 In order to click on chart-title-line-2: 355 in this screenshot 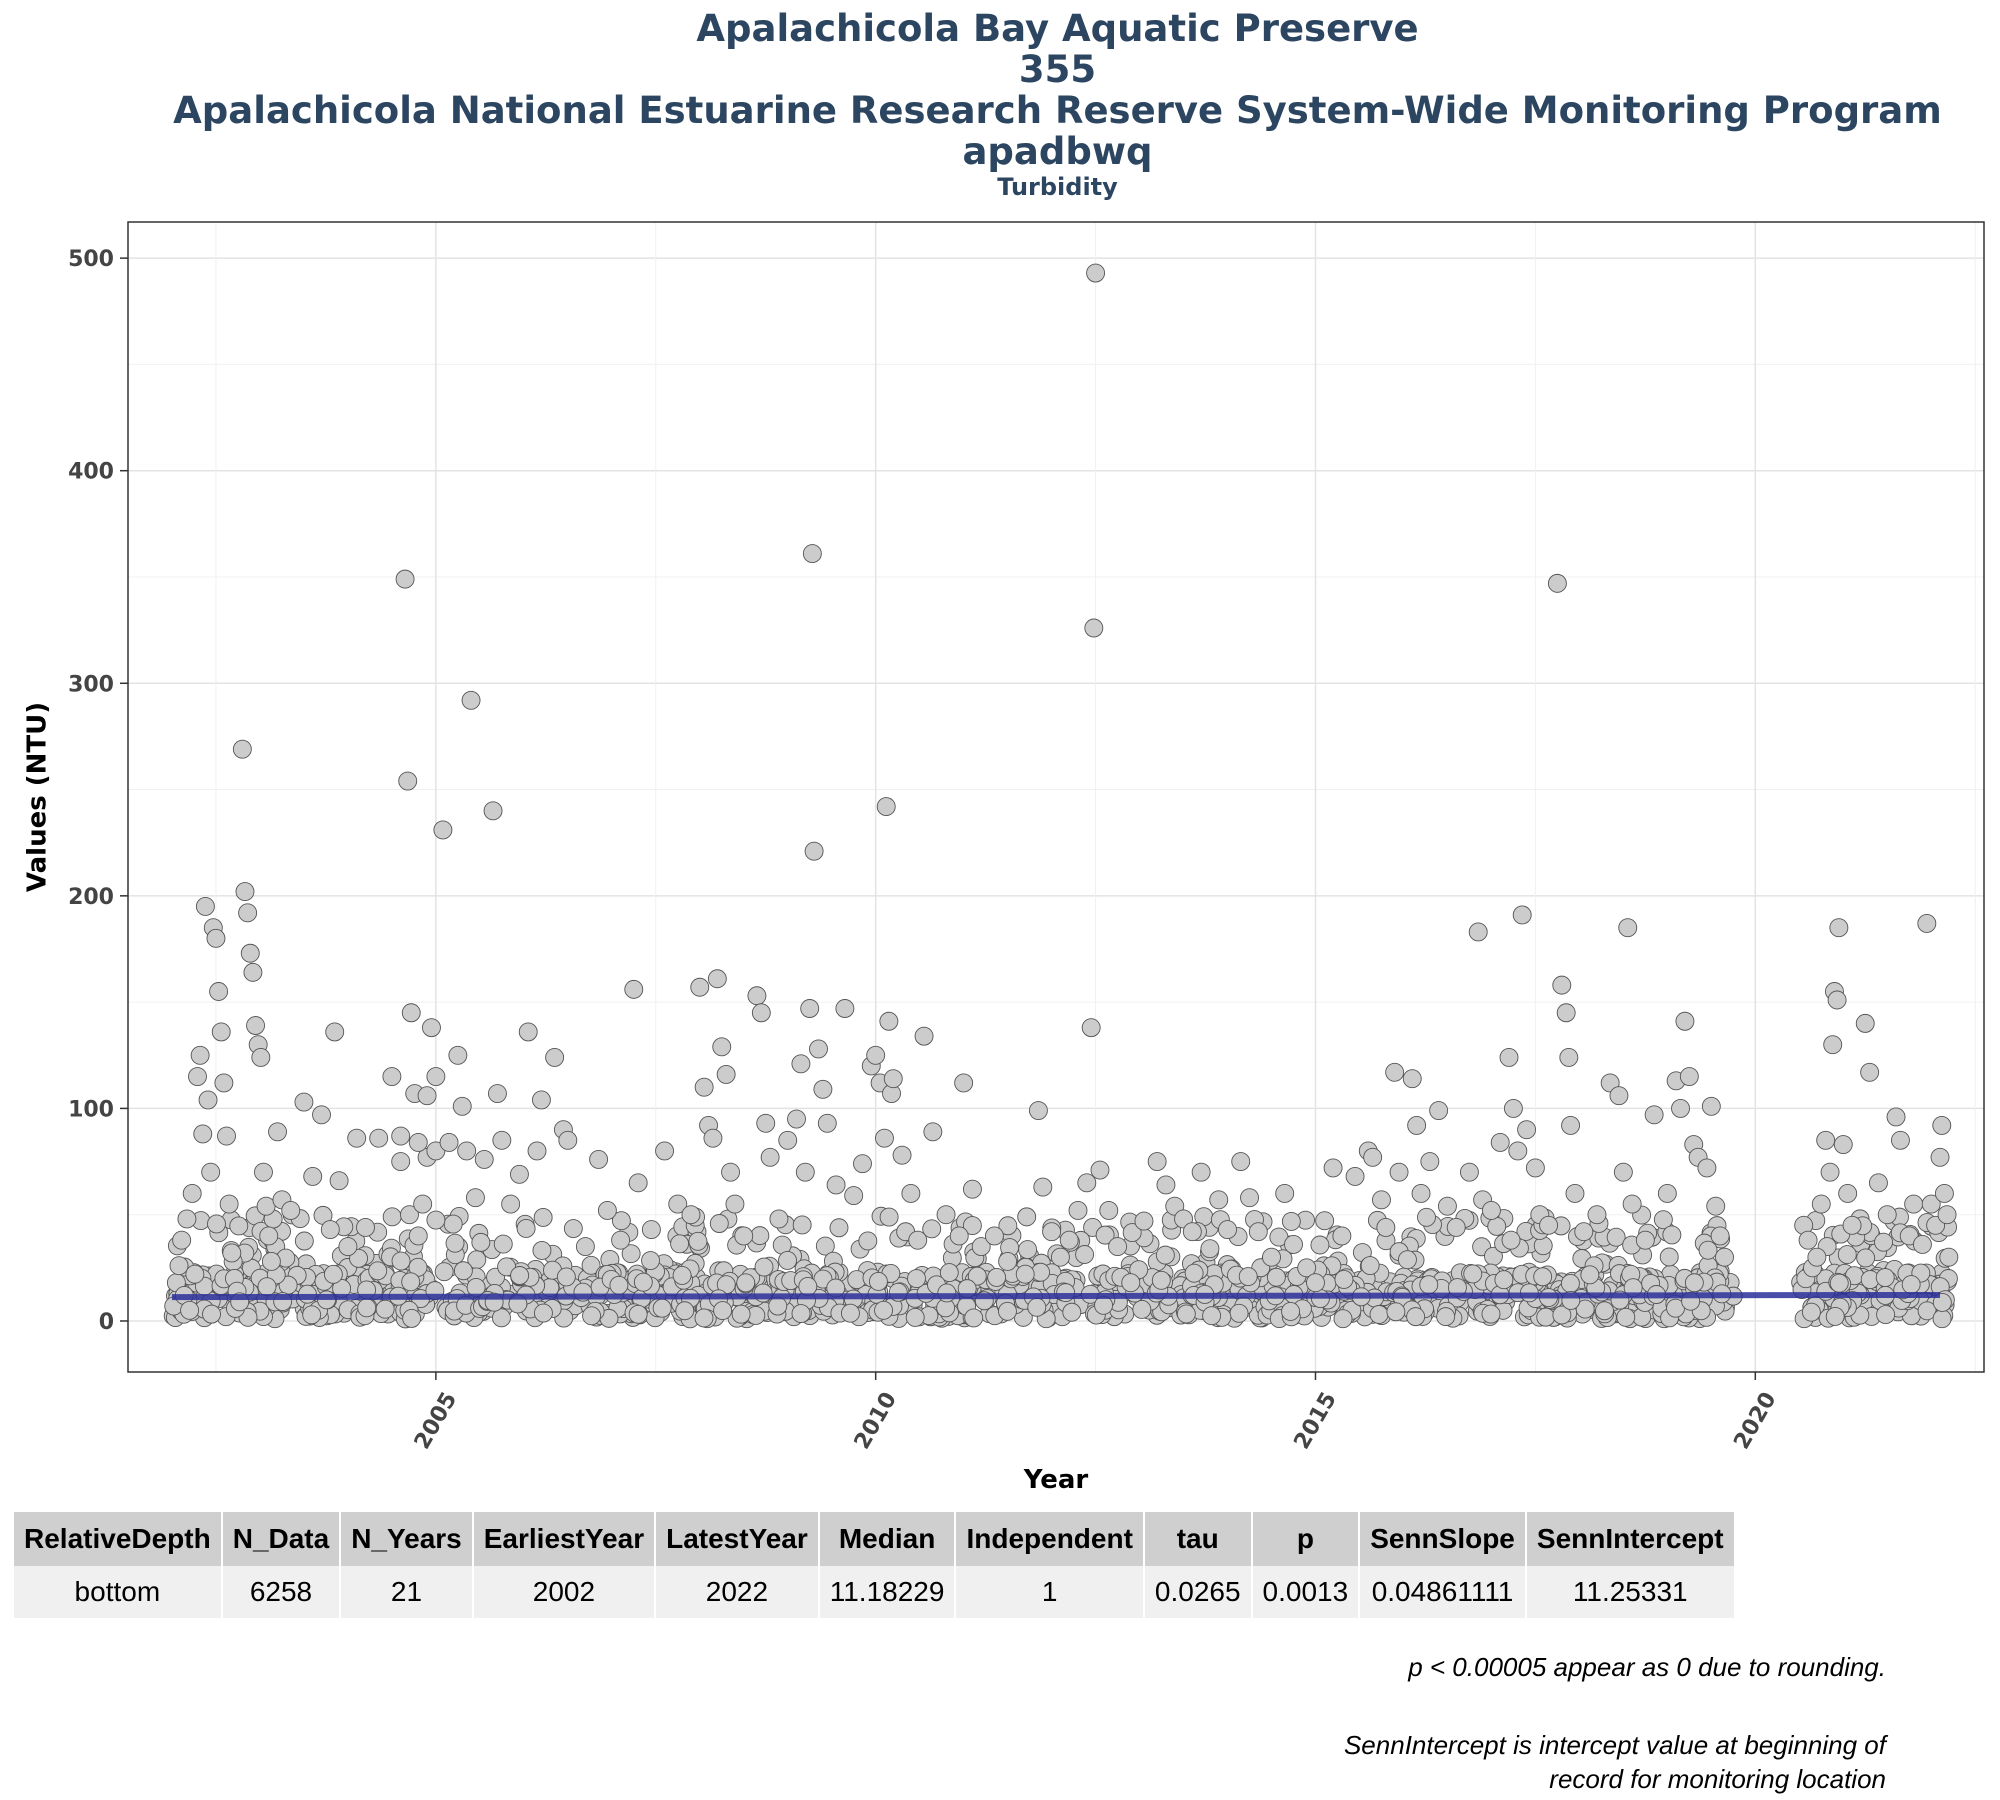, I will do `click(1057, 69)`.